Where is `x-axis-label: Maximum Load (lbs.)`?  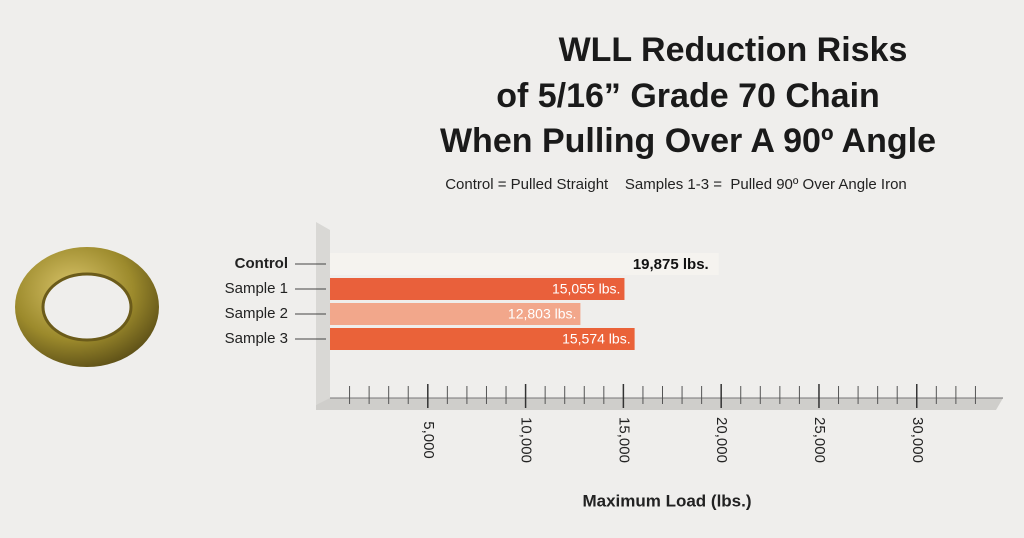 x-axis-label: Maximum Load (lbs.) is located at coordinates (666, 500).